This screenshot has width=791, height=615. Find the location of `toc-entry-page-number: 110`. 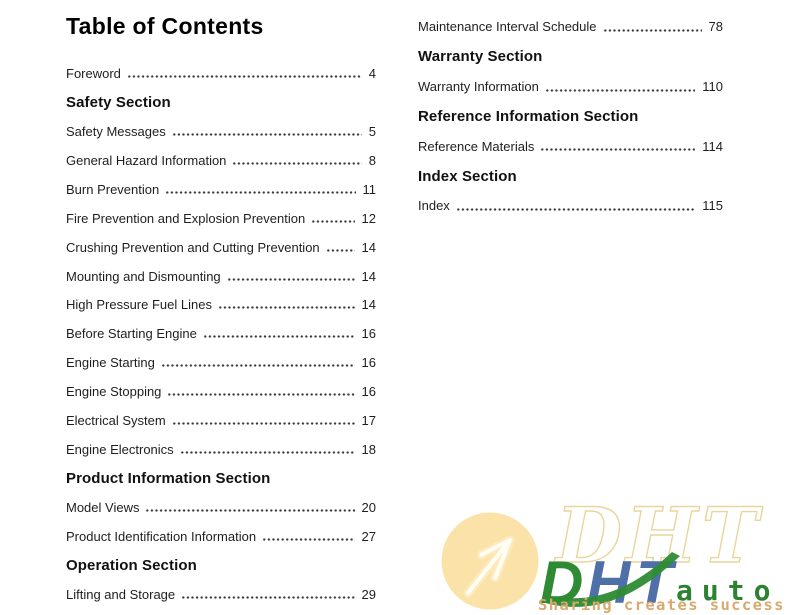

toc-entry-page-number: 110 is located at coordinates (712, 87).